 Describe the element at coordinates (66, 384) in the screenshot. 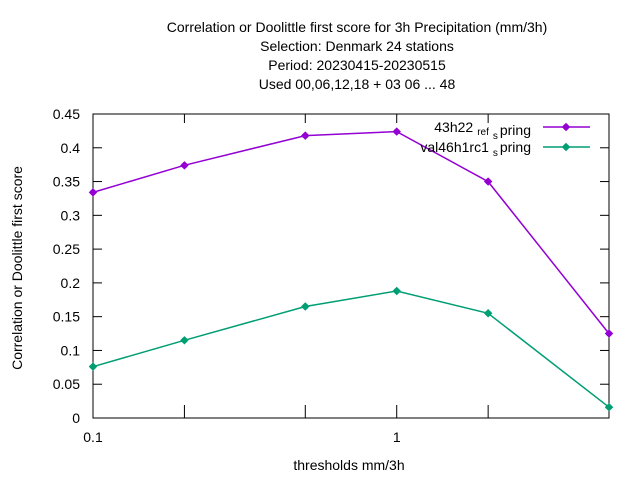

I see `y-tick-label: 0.05` at that location.